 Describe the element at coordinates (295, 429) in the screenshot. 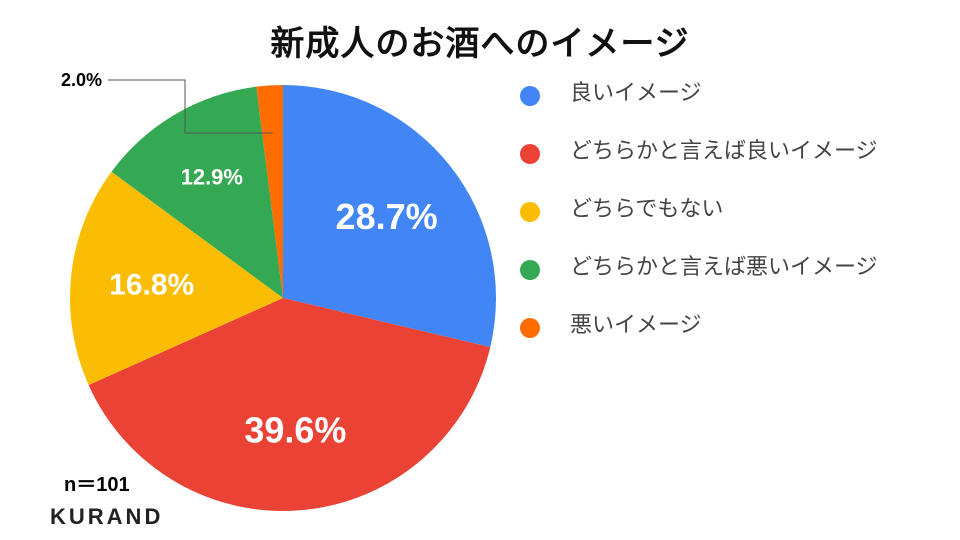

I see `slice-label-somewhat-good: 39.6%` at that location.